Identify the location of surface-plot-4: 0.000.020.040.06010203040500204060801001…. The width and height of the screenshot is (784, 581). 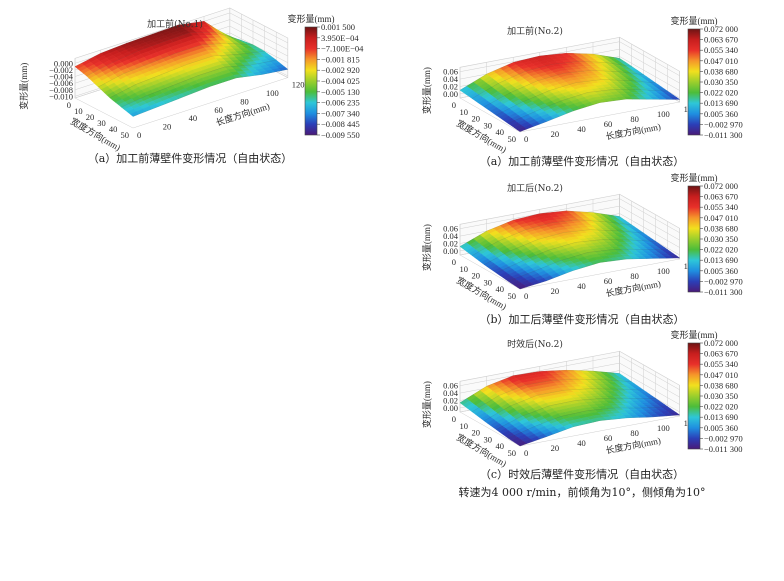
(582, 399).